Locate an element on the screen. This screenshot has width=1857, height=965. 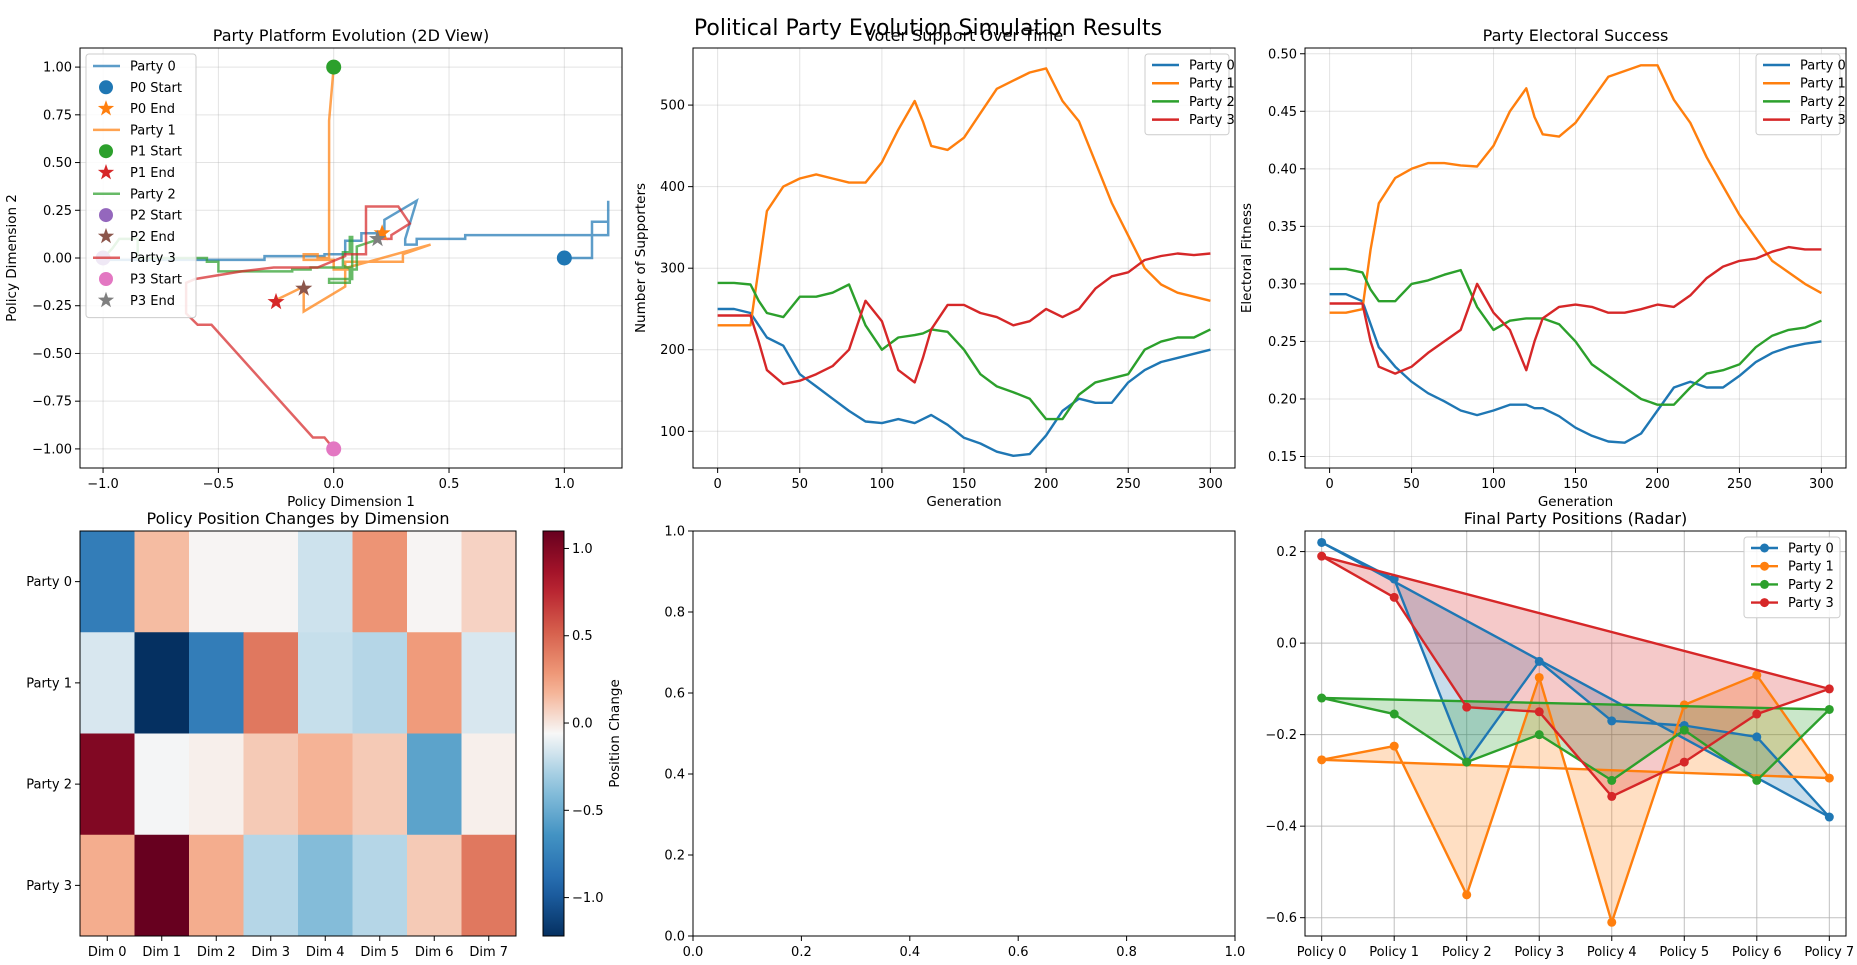
column-label: Dim 0 is located at coordinates (107, 952).